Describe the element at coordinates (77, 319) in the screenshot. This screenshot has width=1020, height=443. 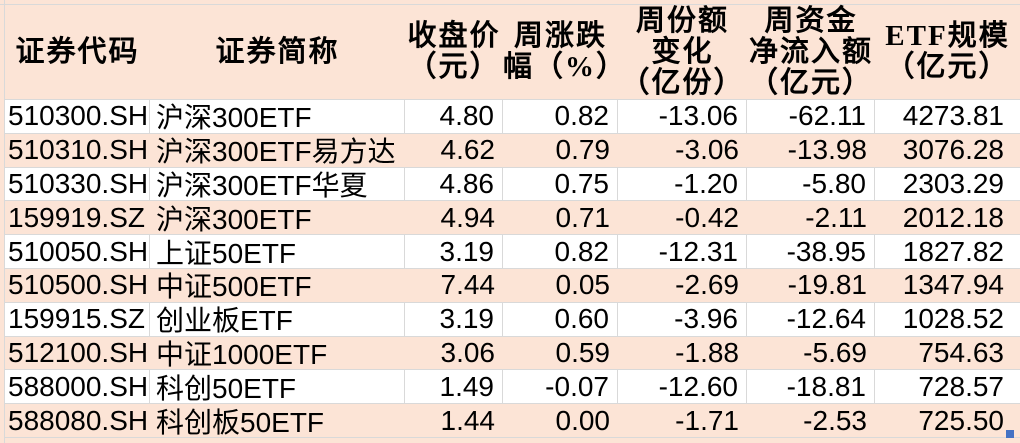
I see `cell-code: 159915.SZ` at that location.